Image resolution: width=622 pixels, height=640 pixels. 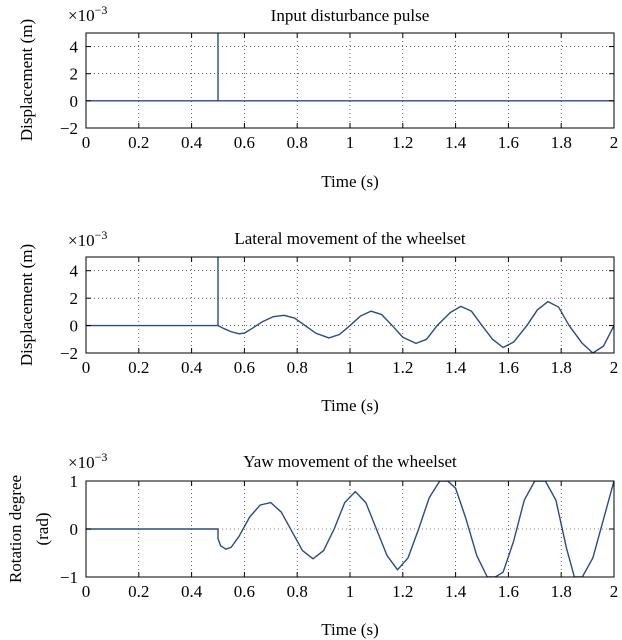 What do you see at coordinates (74, 101) in the screenshot?
I see `panel-1-ytick-label-1: 0` at bounding box center [74, 101].